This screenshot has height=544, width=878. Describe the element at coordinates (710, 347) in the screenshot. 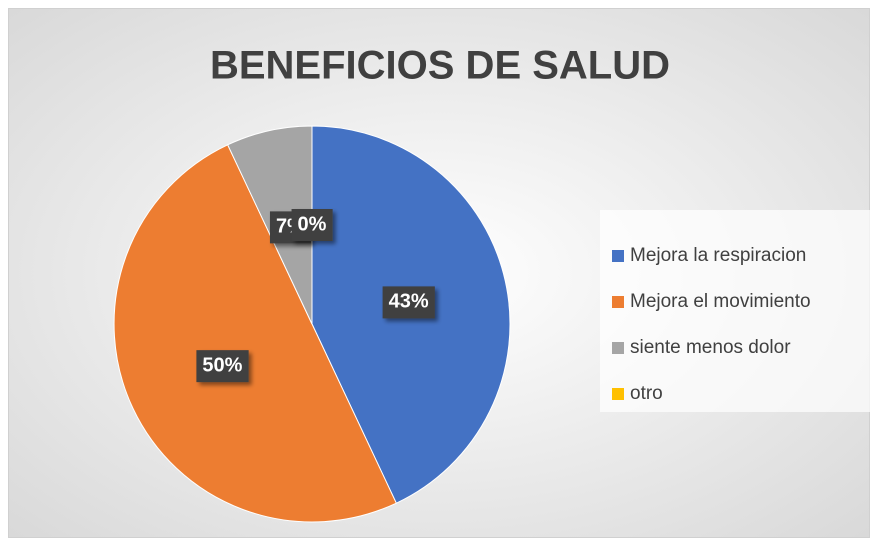

I see `legend-label: siente menos dolor` at that location.